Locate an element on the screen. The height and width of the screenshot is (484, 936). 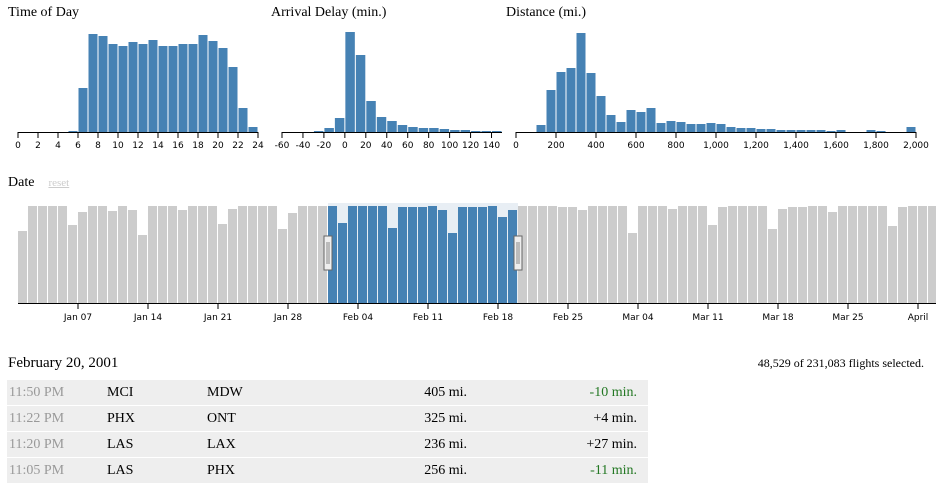
x-tick-label: April is located at coordinates (918, 318).